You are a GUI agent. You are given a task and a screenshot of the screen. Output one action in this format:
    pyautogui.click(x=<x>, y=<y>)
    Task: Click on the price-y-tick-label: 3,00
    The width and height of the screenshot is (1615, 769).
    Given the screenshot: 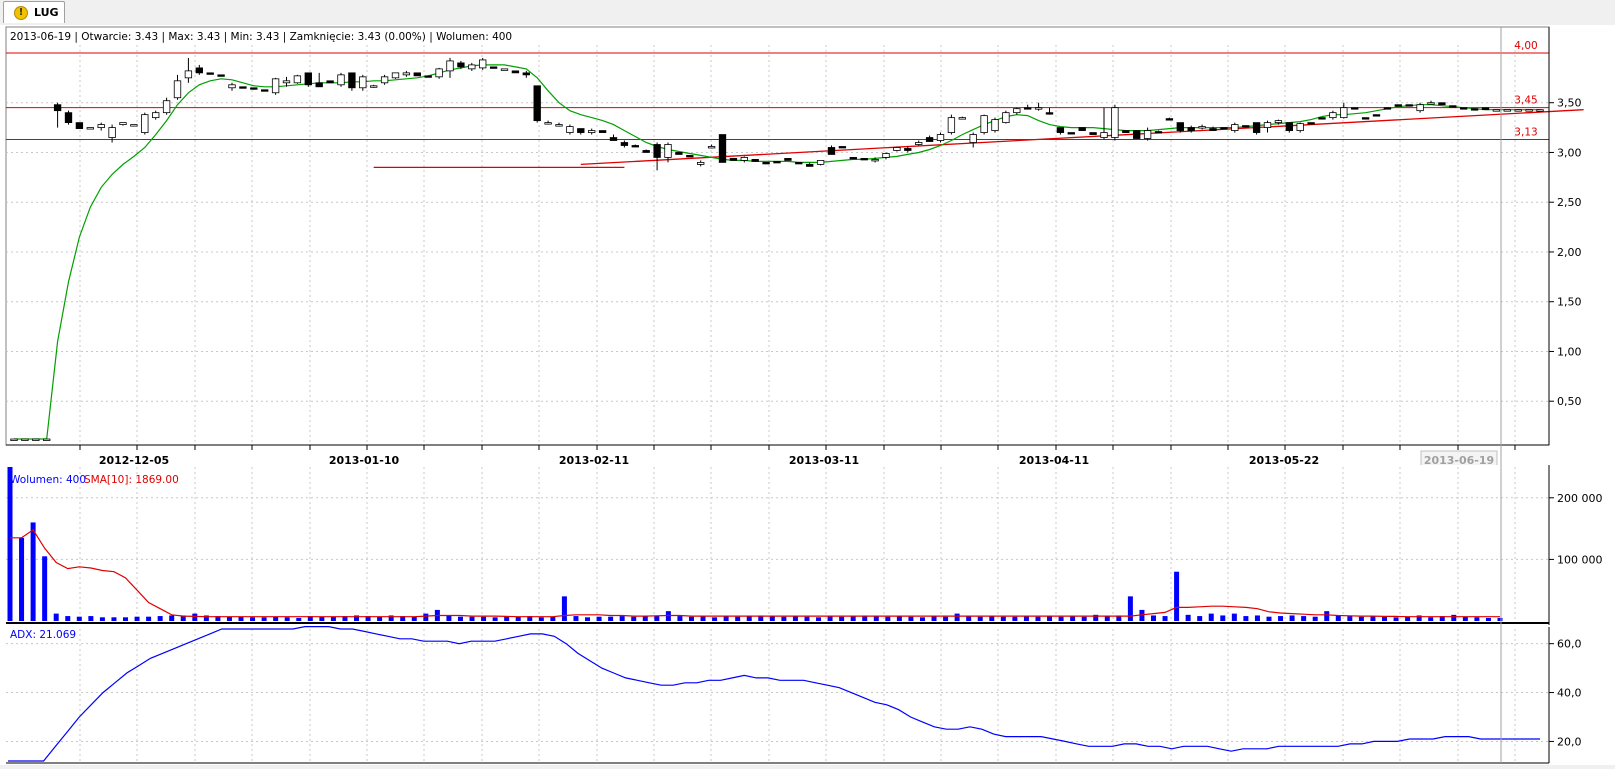 What is the action you would take?
    pyautogui.click(x=1569, y=152)
    